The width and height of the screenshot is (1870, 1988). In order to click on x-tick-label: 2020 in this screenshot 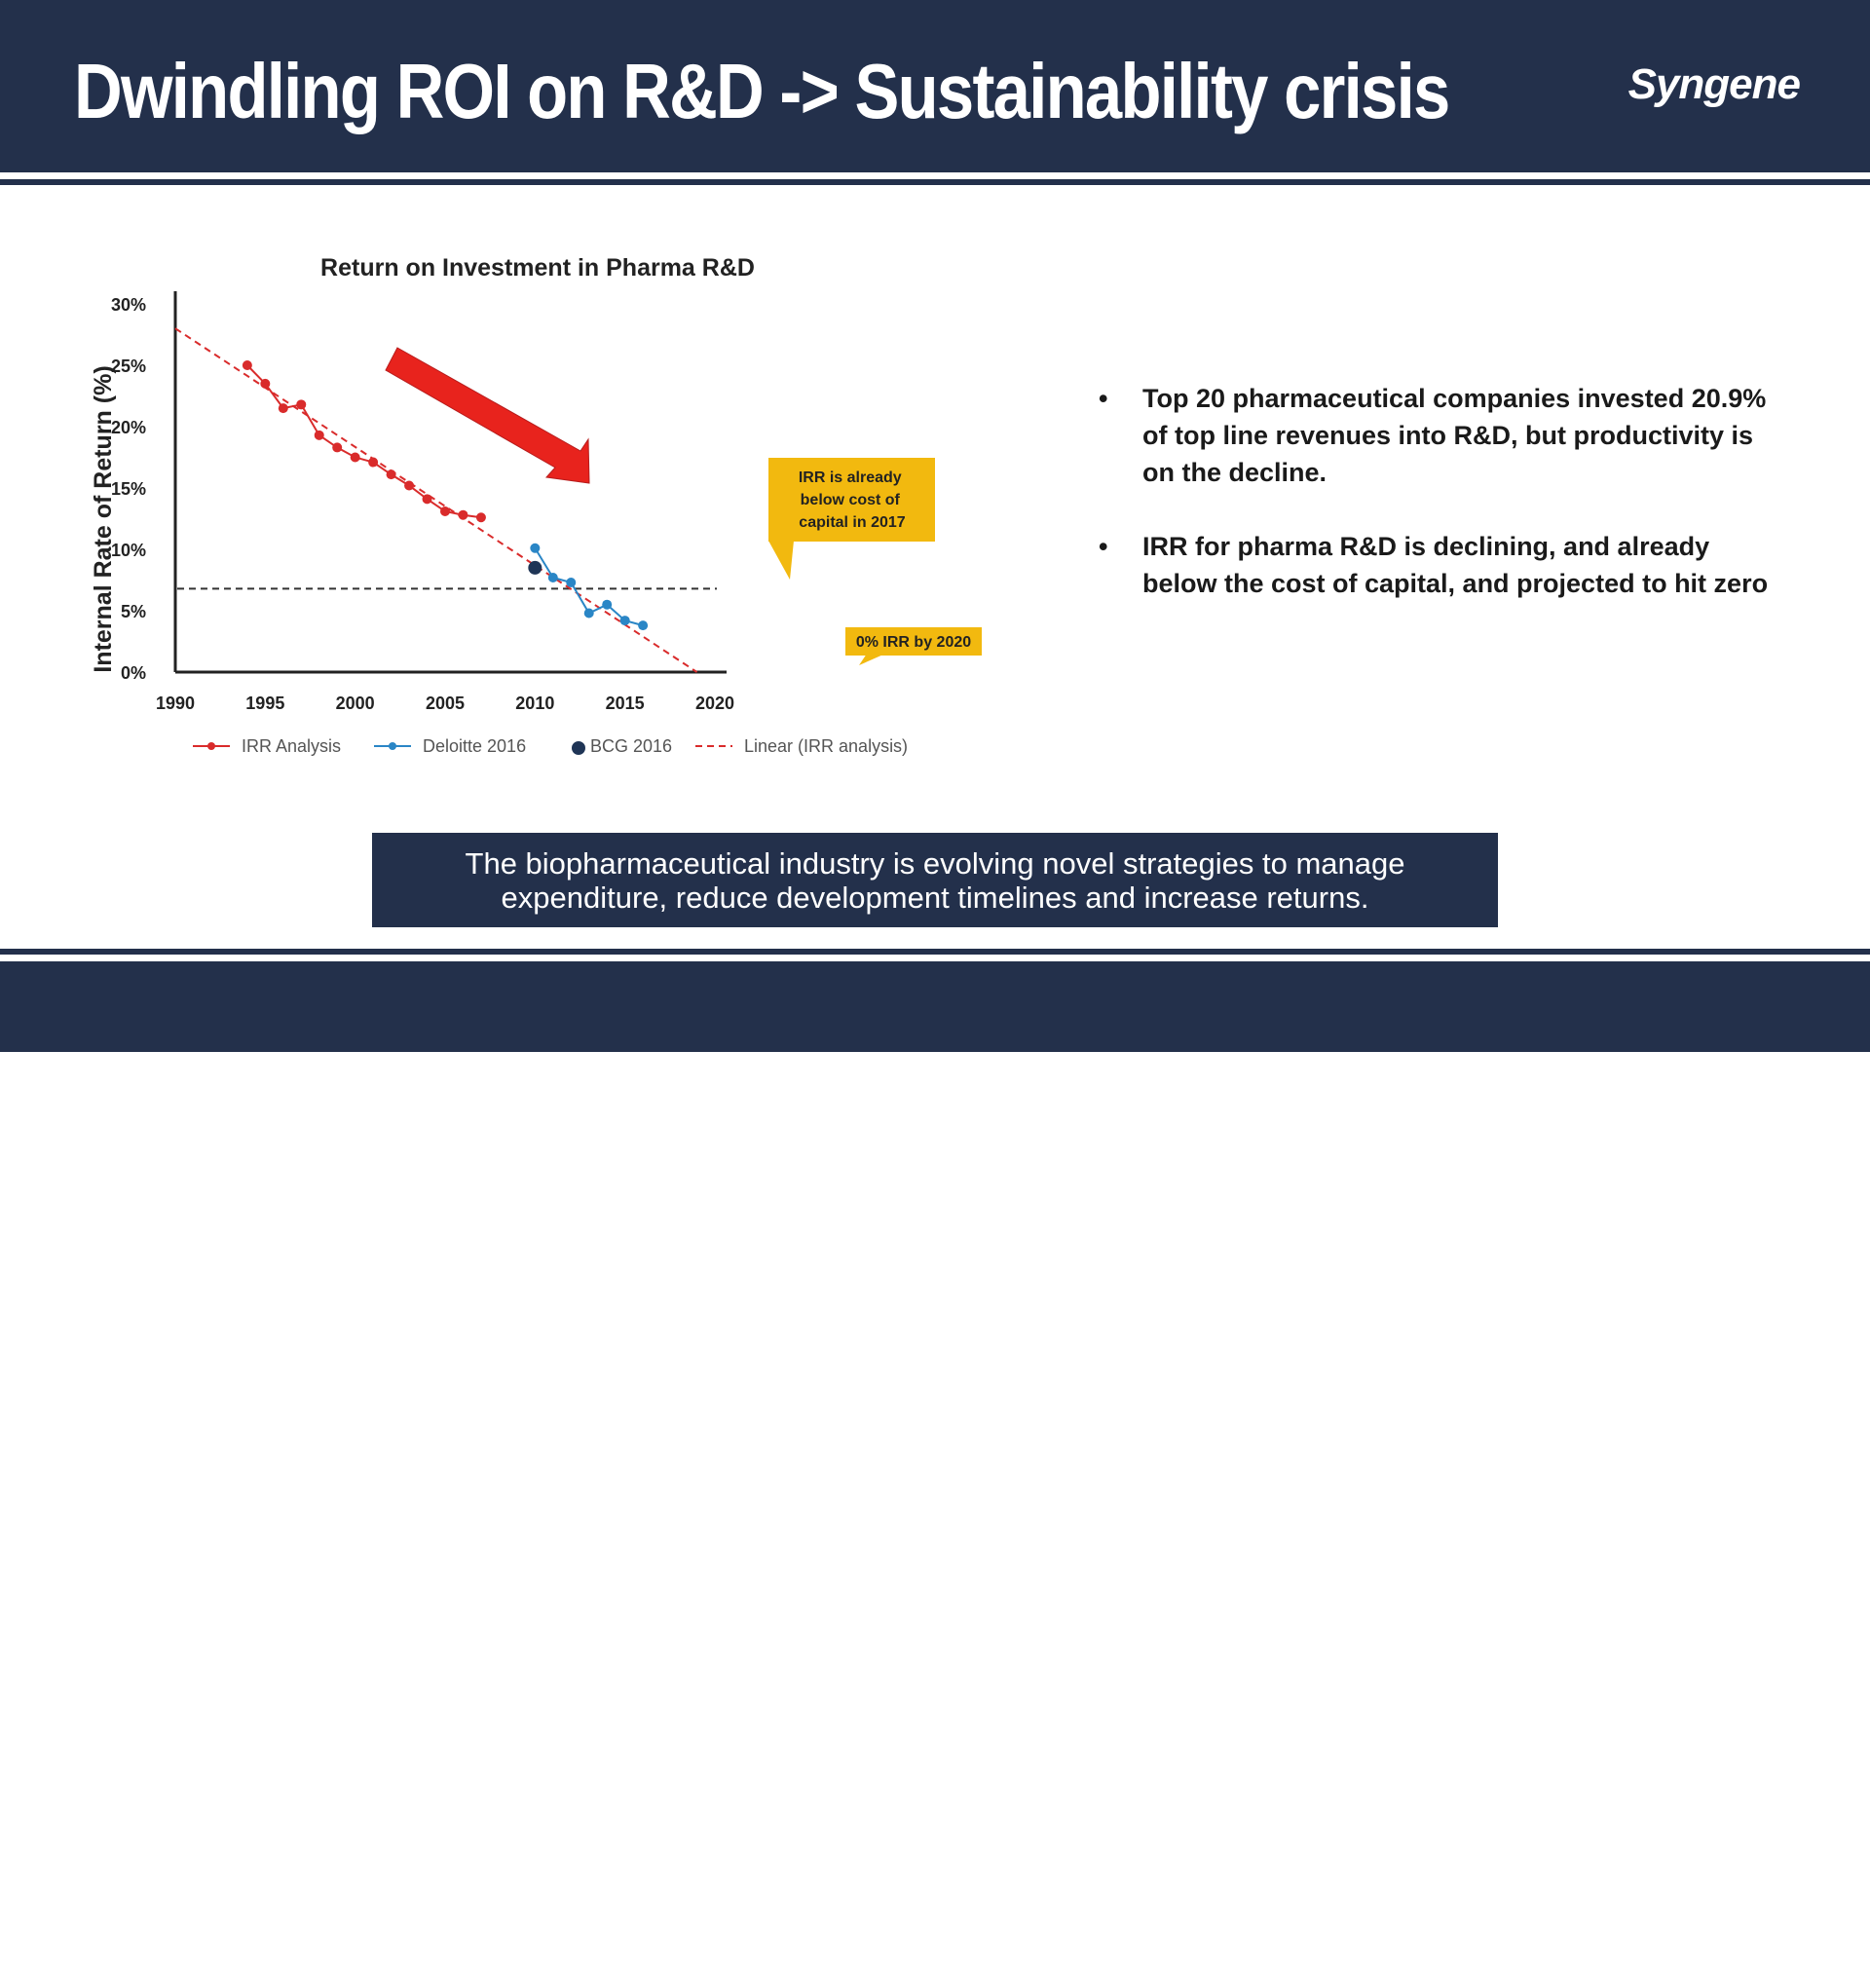, I will do `click(715, 703)`.